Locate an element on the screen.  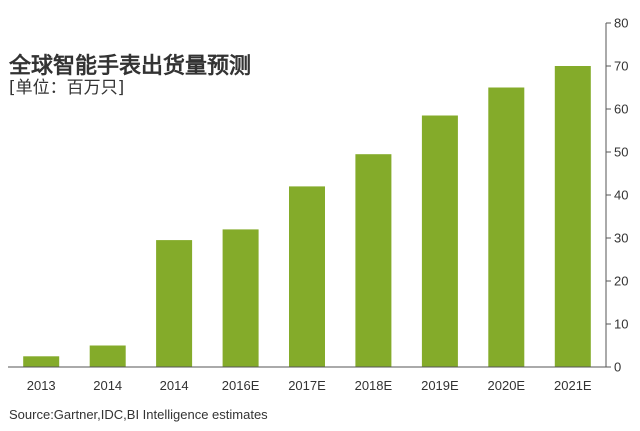
y-tick-label: 80 is located at coordinates (621, 23).